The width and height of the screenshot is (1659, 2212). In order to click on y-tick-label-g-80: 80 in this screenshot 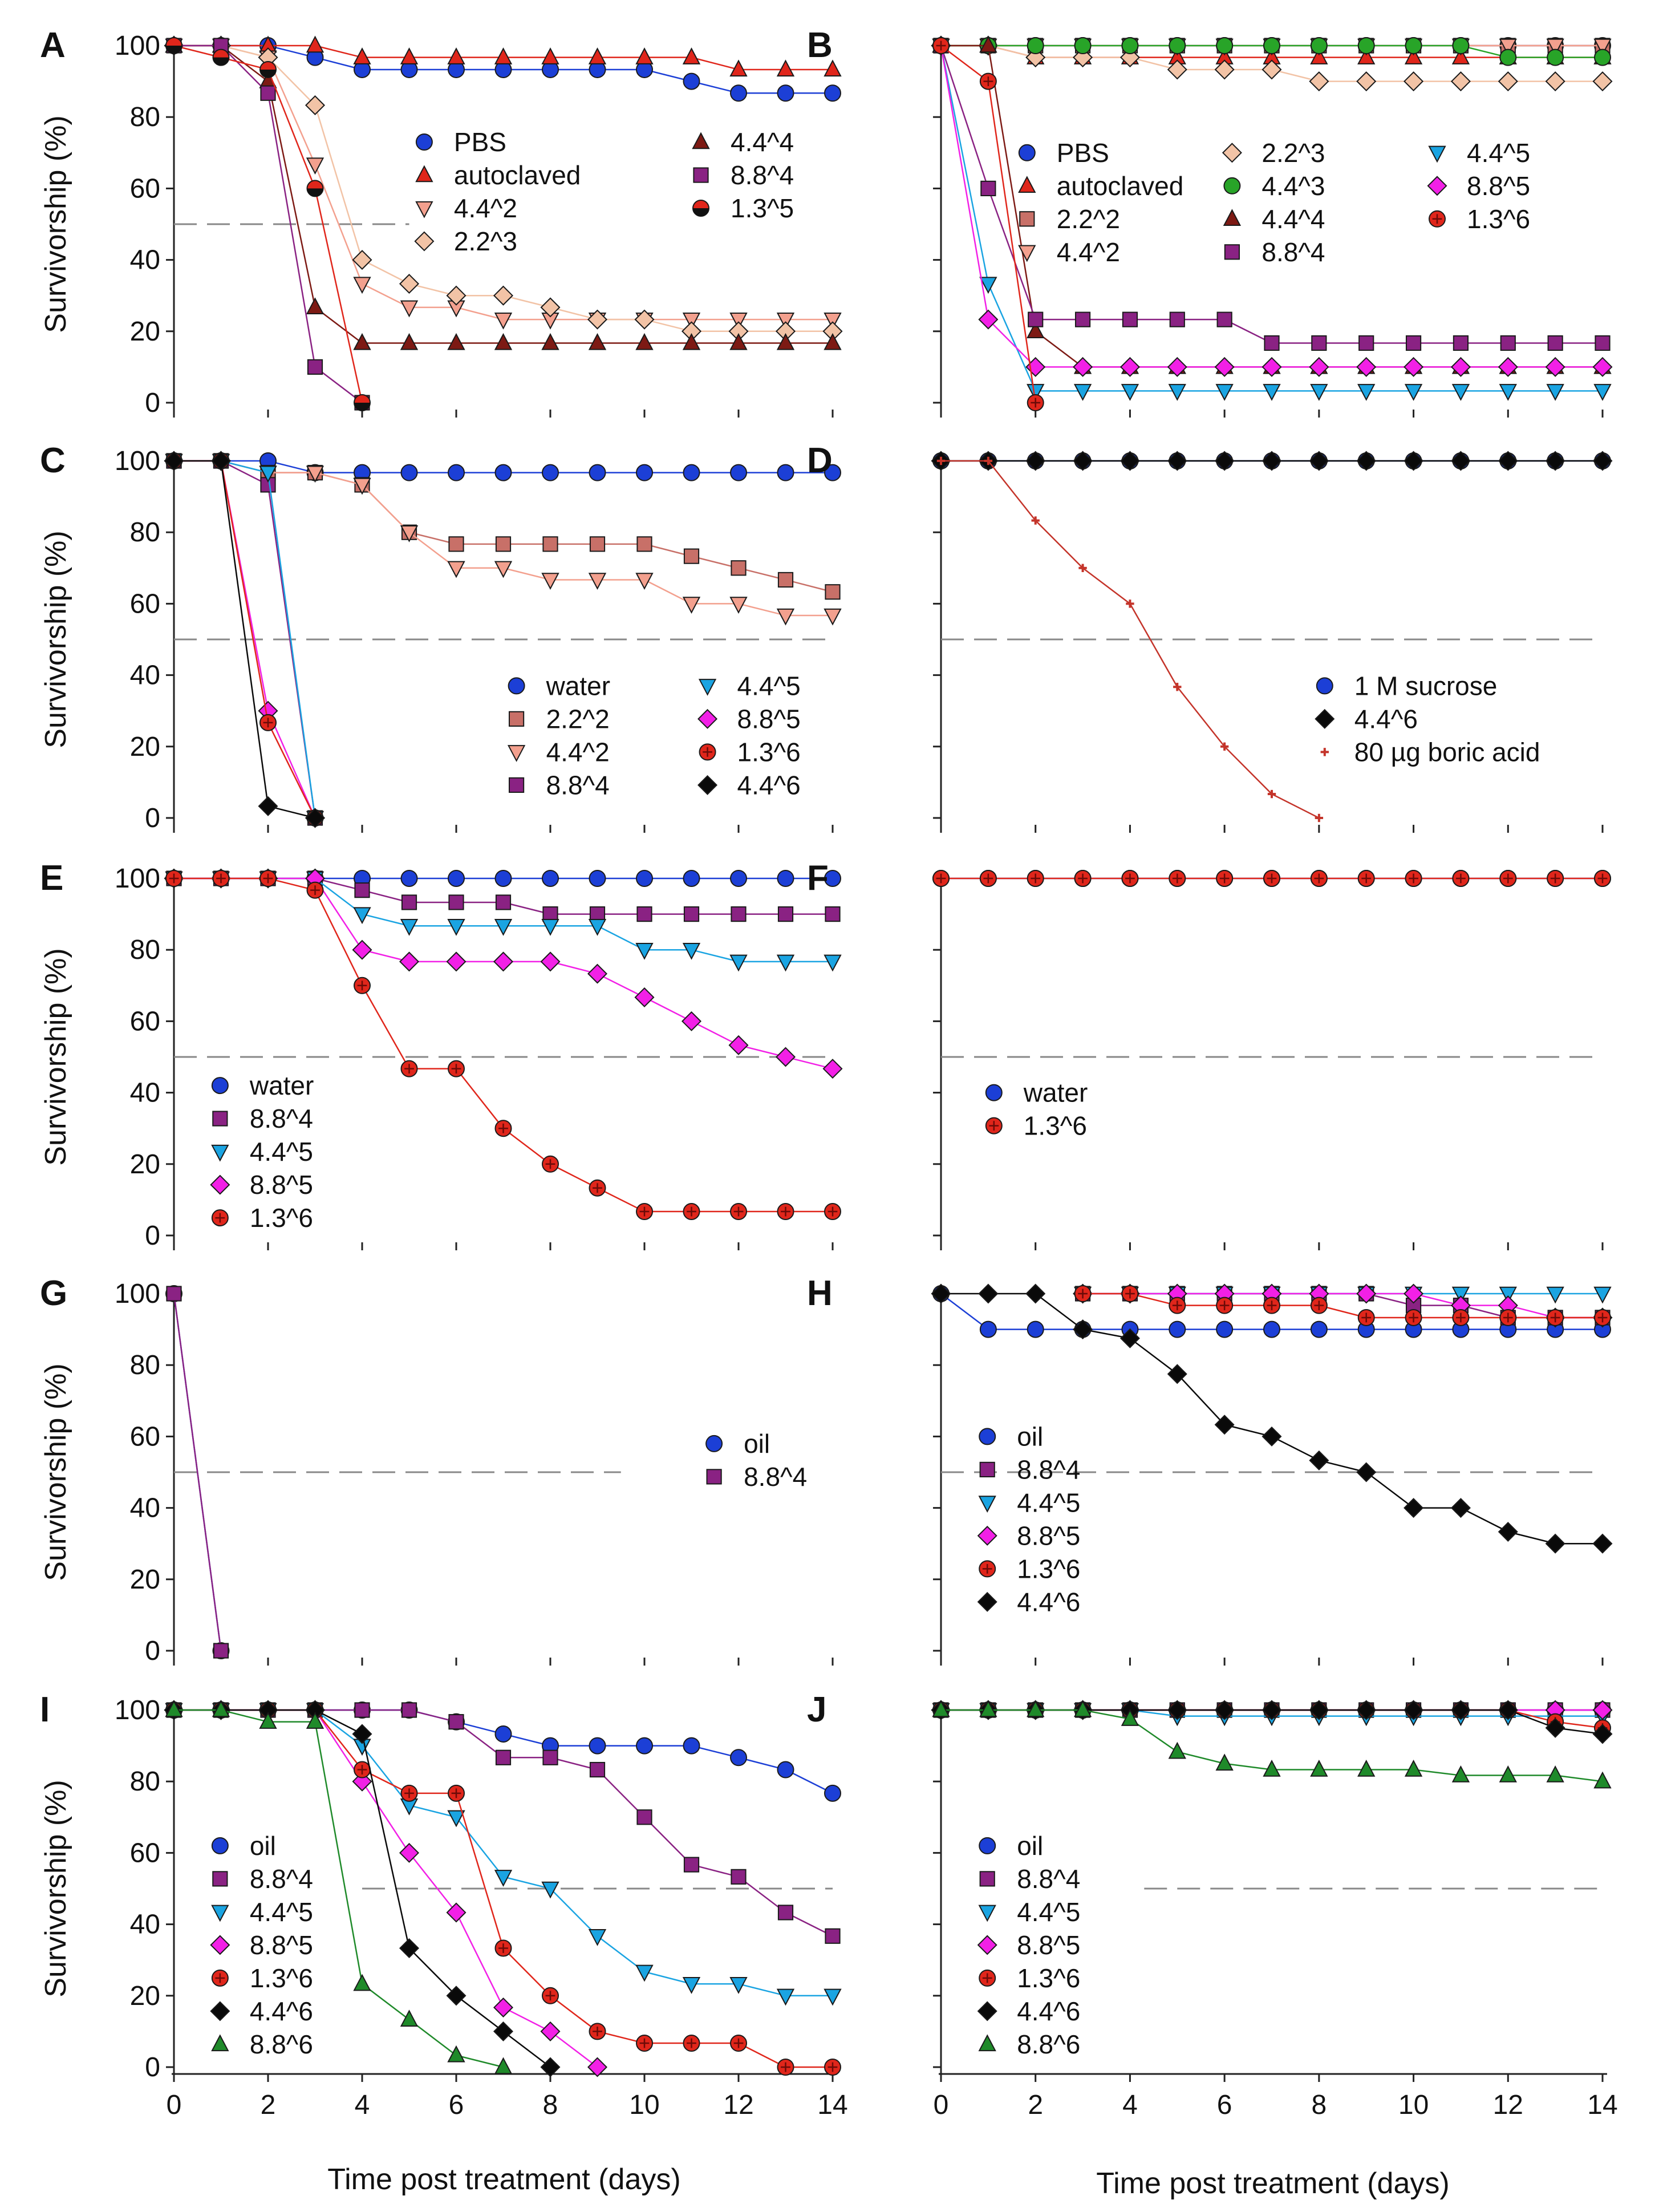, I will do `click(145, 1365)`.